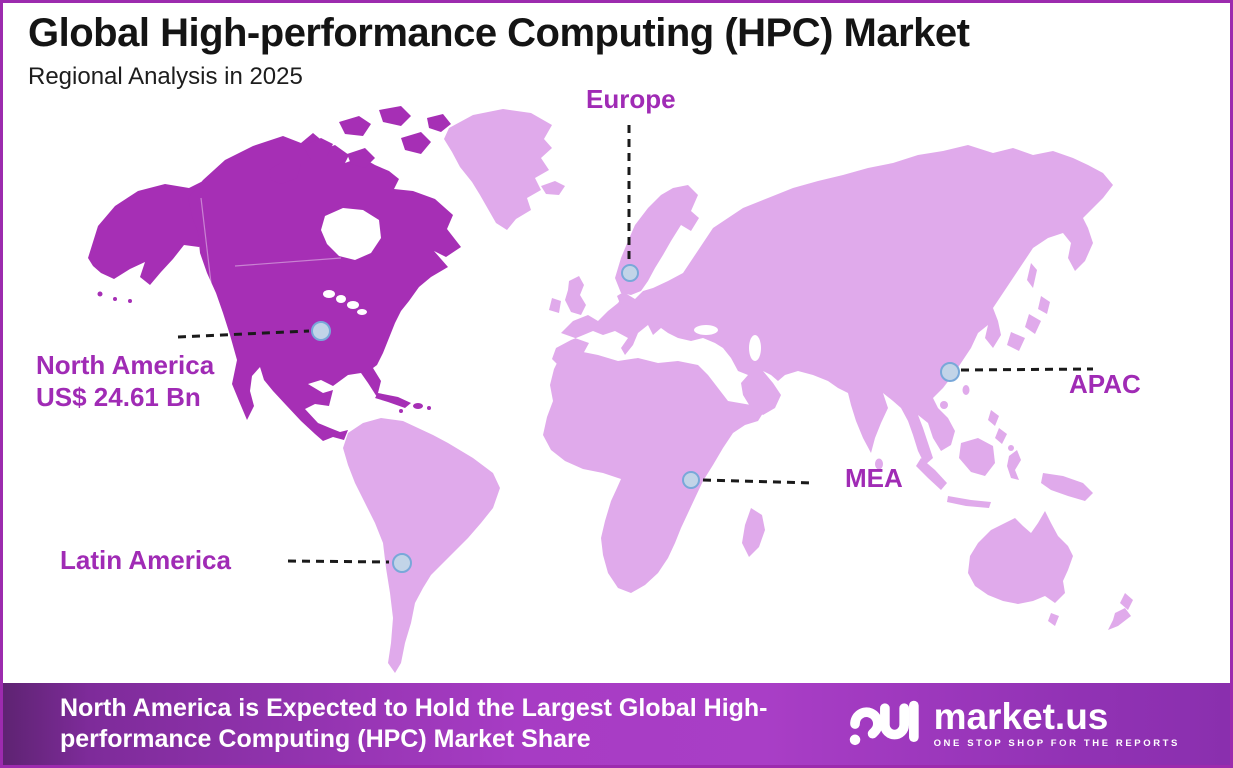  Describe the element at coordinates (1032, 275) in the screenshot. I see `region-sakhalin` at that location.